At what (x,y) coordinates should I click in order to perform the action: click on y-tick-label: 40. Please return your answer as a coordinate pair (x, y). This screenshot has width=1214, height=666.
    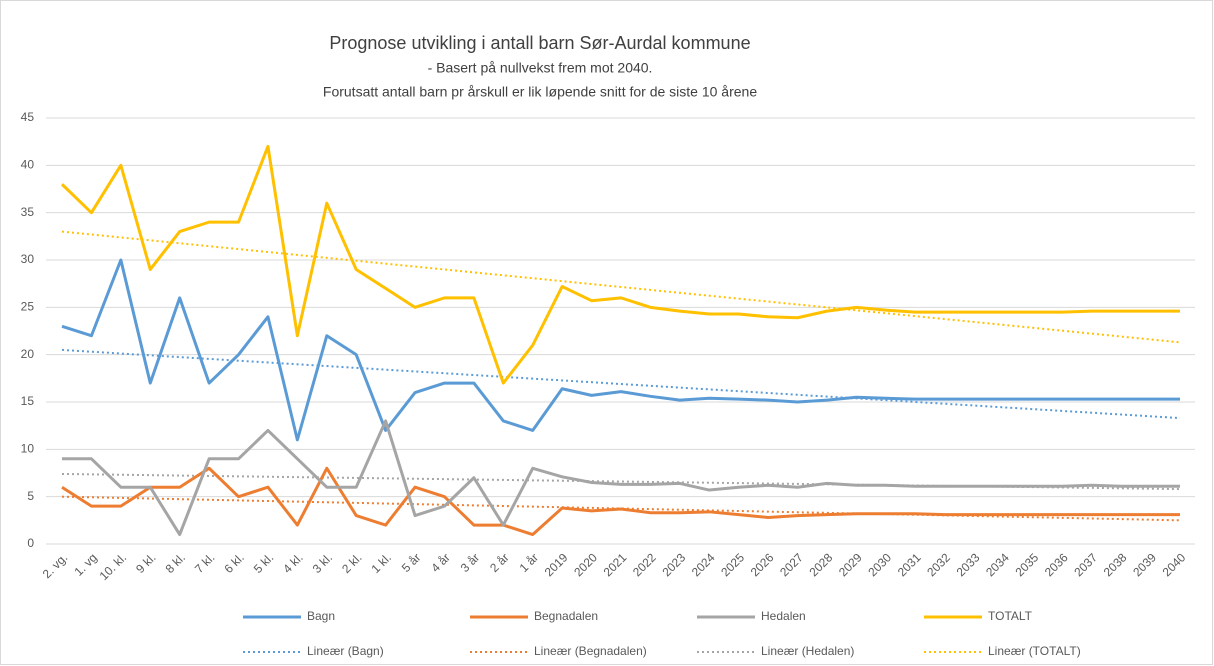
    Looking at the image, I should click on (28, 165).